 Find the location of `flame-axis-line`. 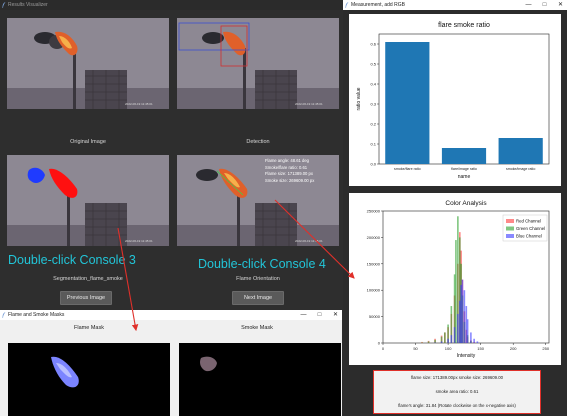

flame-axis-line is located at coordinates (230, 183).